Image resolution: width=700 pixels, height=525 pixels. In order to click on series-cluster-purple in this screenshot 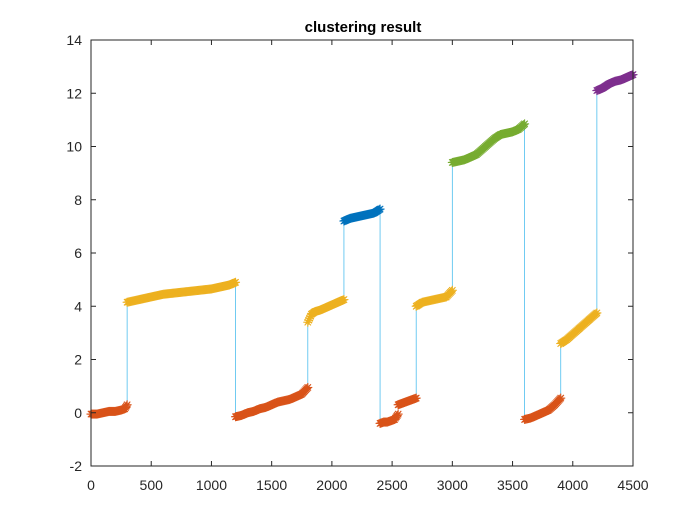, I will do `click(615, 83)`.